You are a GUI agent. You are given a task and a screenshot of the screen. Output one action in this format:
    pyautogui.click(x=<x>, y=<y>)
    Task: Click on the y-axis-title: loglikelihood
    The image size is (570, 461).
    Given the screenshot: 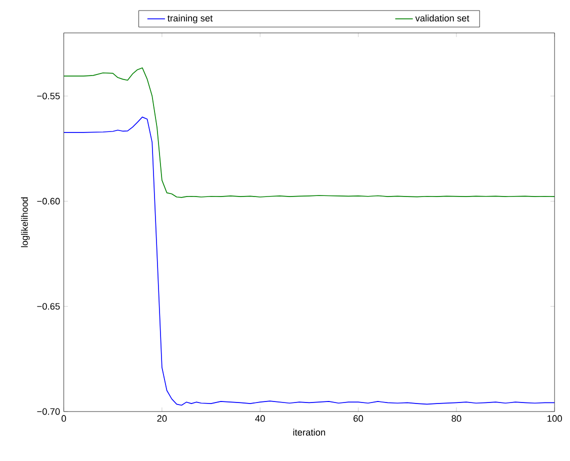 What is the action you would take?
    pyautogui.click(x=25, y=222)
    